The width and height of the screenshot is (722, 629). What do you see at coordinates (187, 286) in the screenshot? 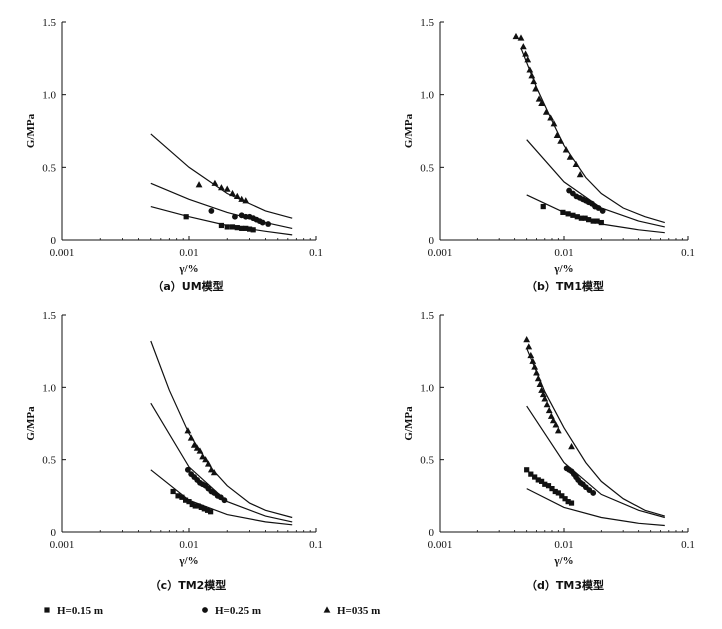
I see `chart-caption: （a）UM模型` at bounding box center [187, 286].